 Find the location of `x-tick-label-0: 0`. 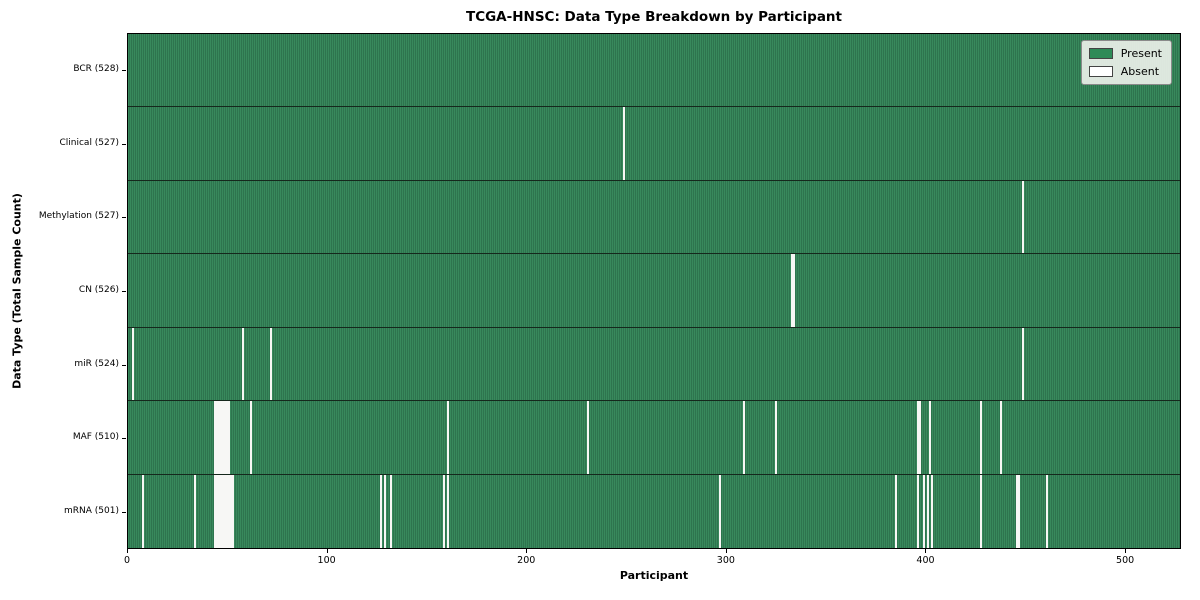

x-tick-label-0: 0 is located at coordinates (127, 560).